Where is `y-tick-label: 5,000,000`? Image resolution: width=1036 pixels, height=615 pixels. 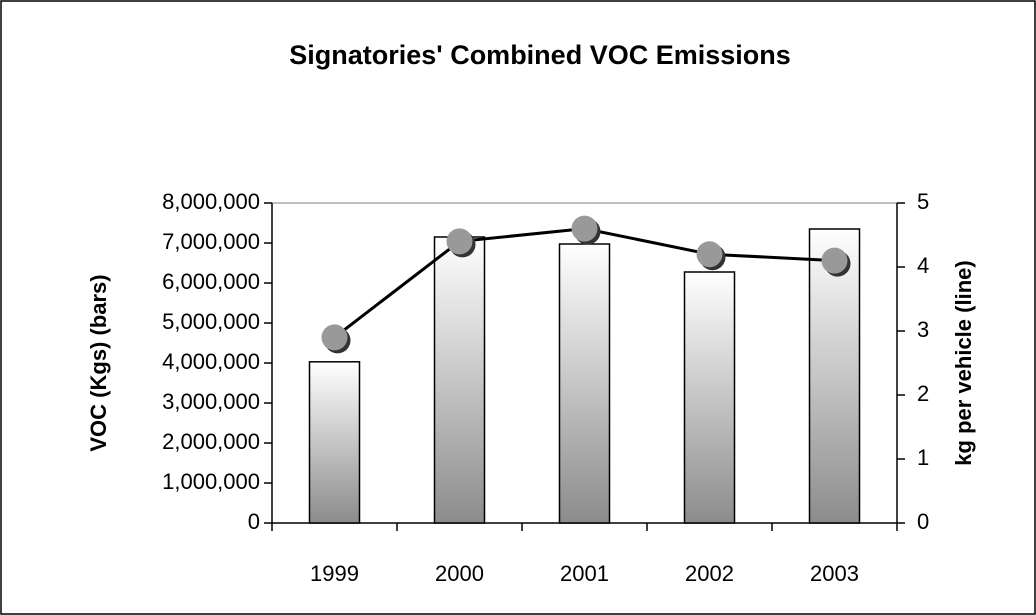
y-tick-label: 5,000,000 is located at coordinates (211, 321).